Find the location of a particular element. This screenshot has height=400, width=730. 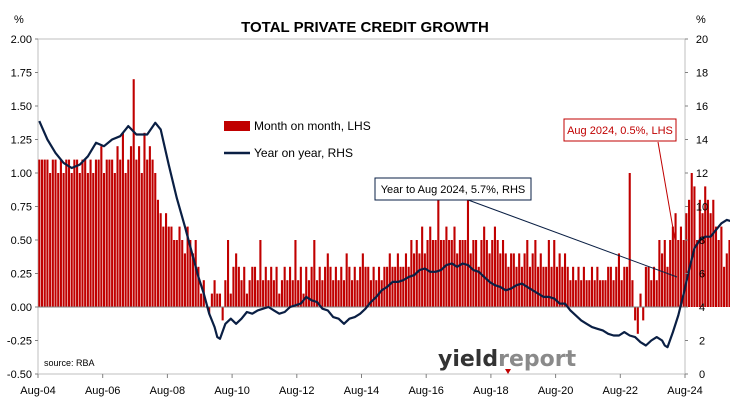

x-tick-label: Aug-12 is located at coordinates (296, 391).